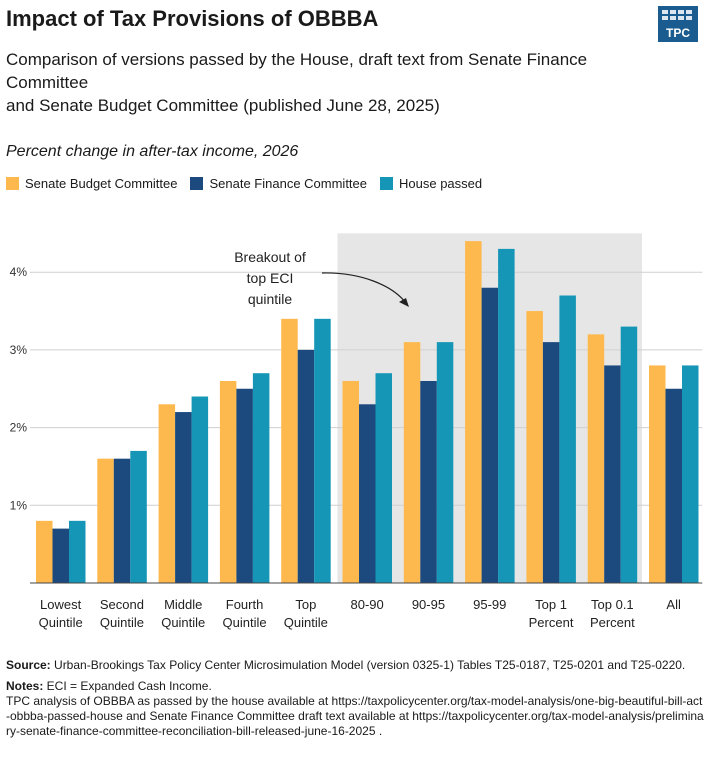 The height and width of the screenshot is (759, 710). Describe the element at coordinates (101, 183) in the screenshot. I see `legend-label-senate-budget: Senate Budget Committee` at that location.